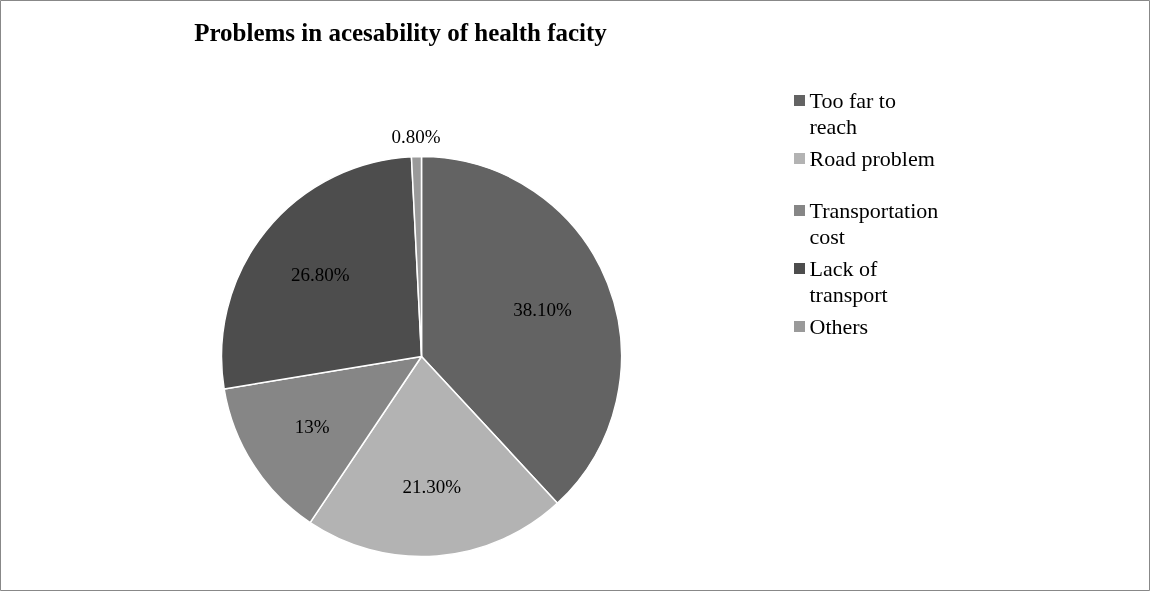 The width and height of the screenshot is (1152, 593). What do you see at coordinates (416, 137) in the screenshot?
I see `data-label: 0.80%` at bounding box center [416, 137].